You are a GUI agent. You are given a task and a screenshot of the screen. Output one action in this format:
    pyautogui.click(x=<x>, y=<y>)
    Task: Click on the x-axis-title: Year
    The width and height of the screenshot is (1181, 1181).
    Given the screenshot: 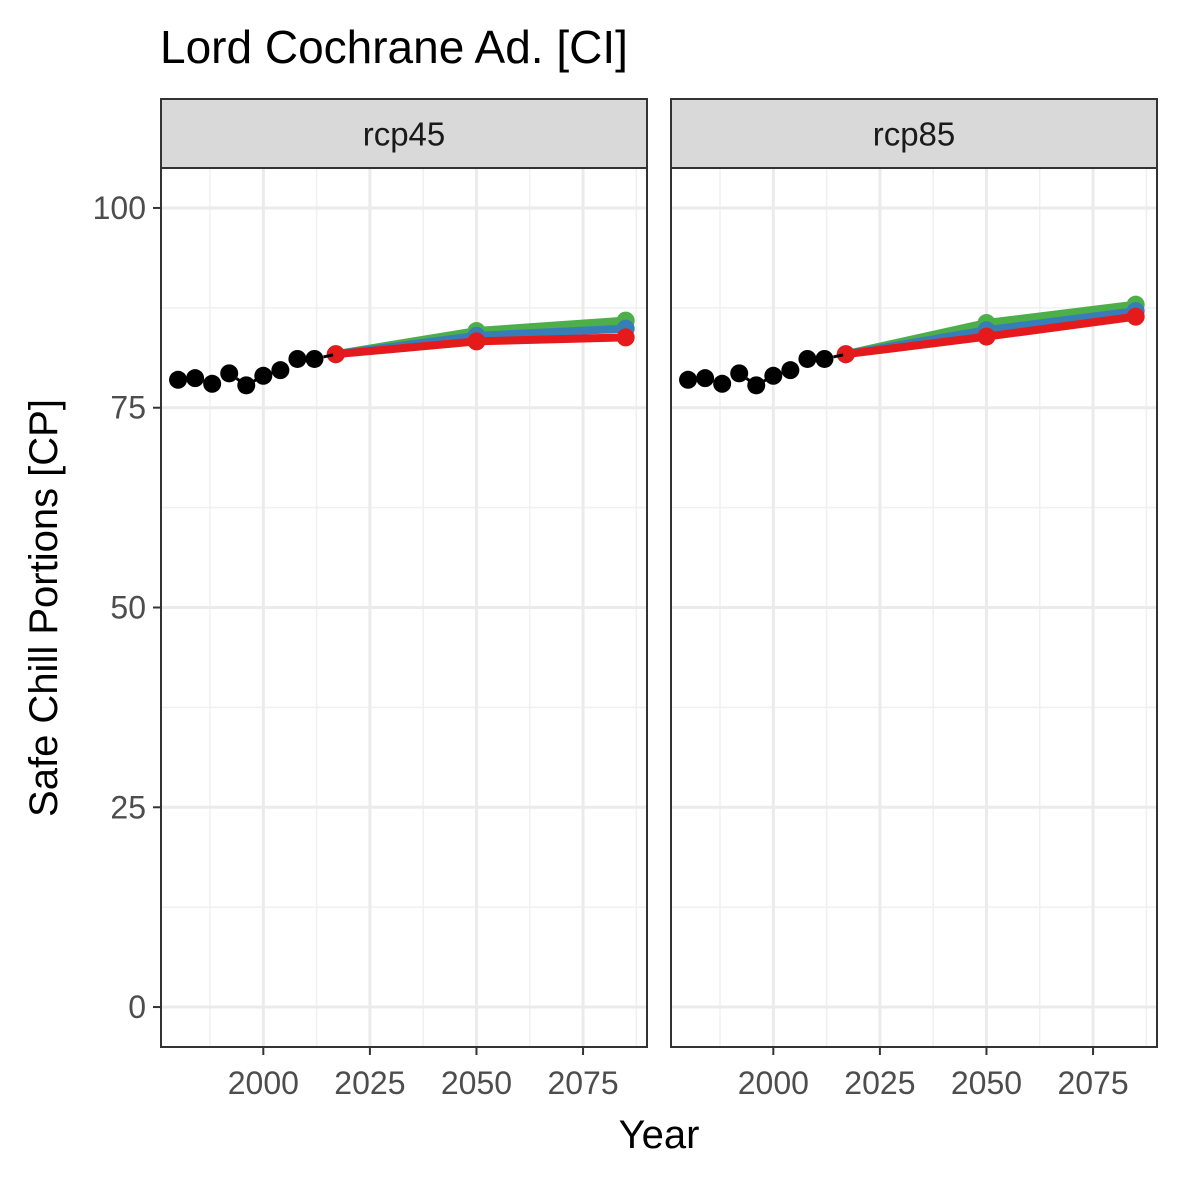 What is the action you would take?
    pyautogui.click(x=659, y=1135)
    